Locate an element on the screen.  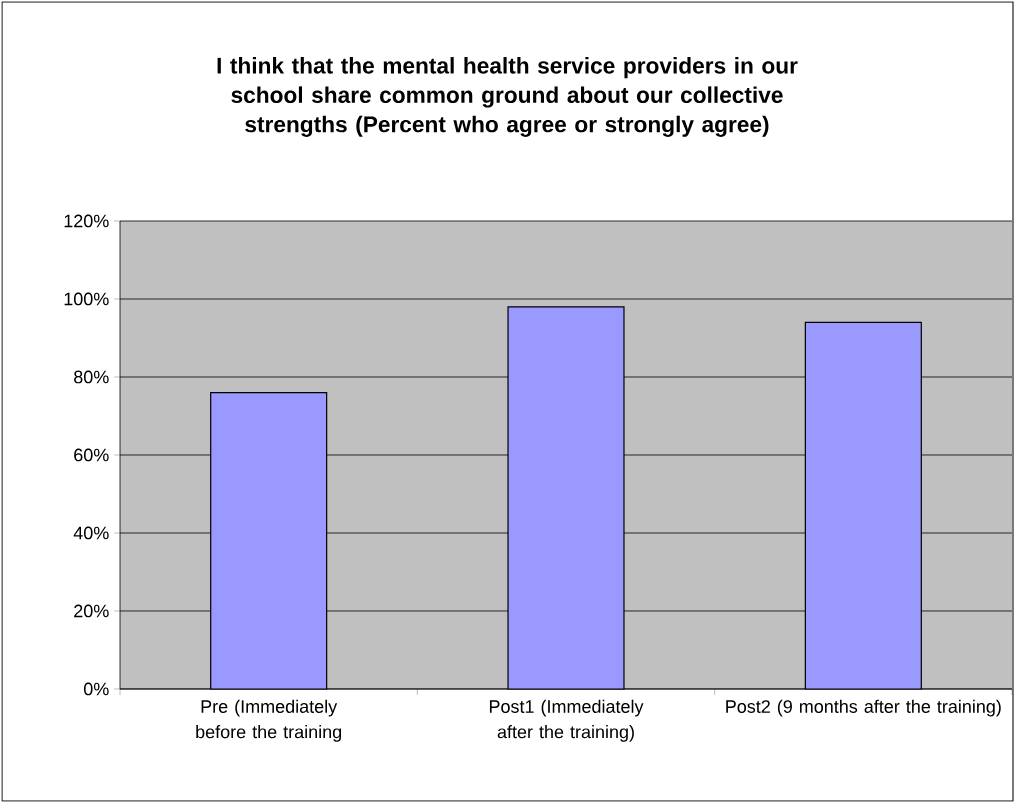
y-tick-label: 20% is located at coordinates (91, 611).